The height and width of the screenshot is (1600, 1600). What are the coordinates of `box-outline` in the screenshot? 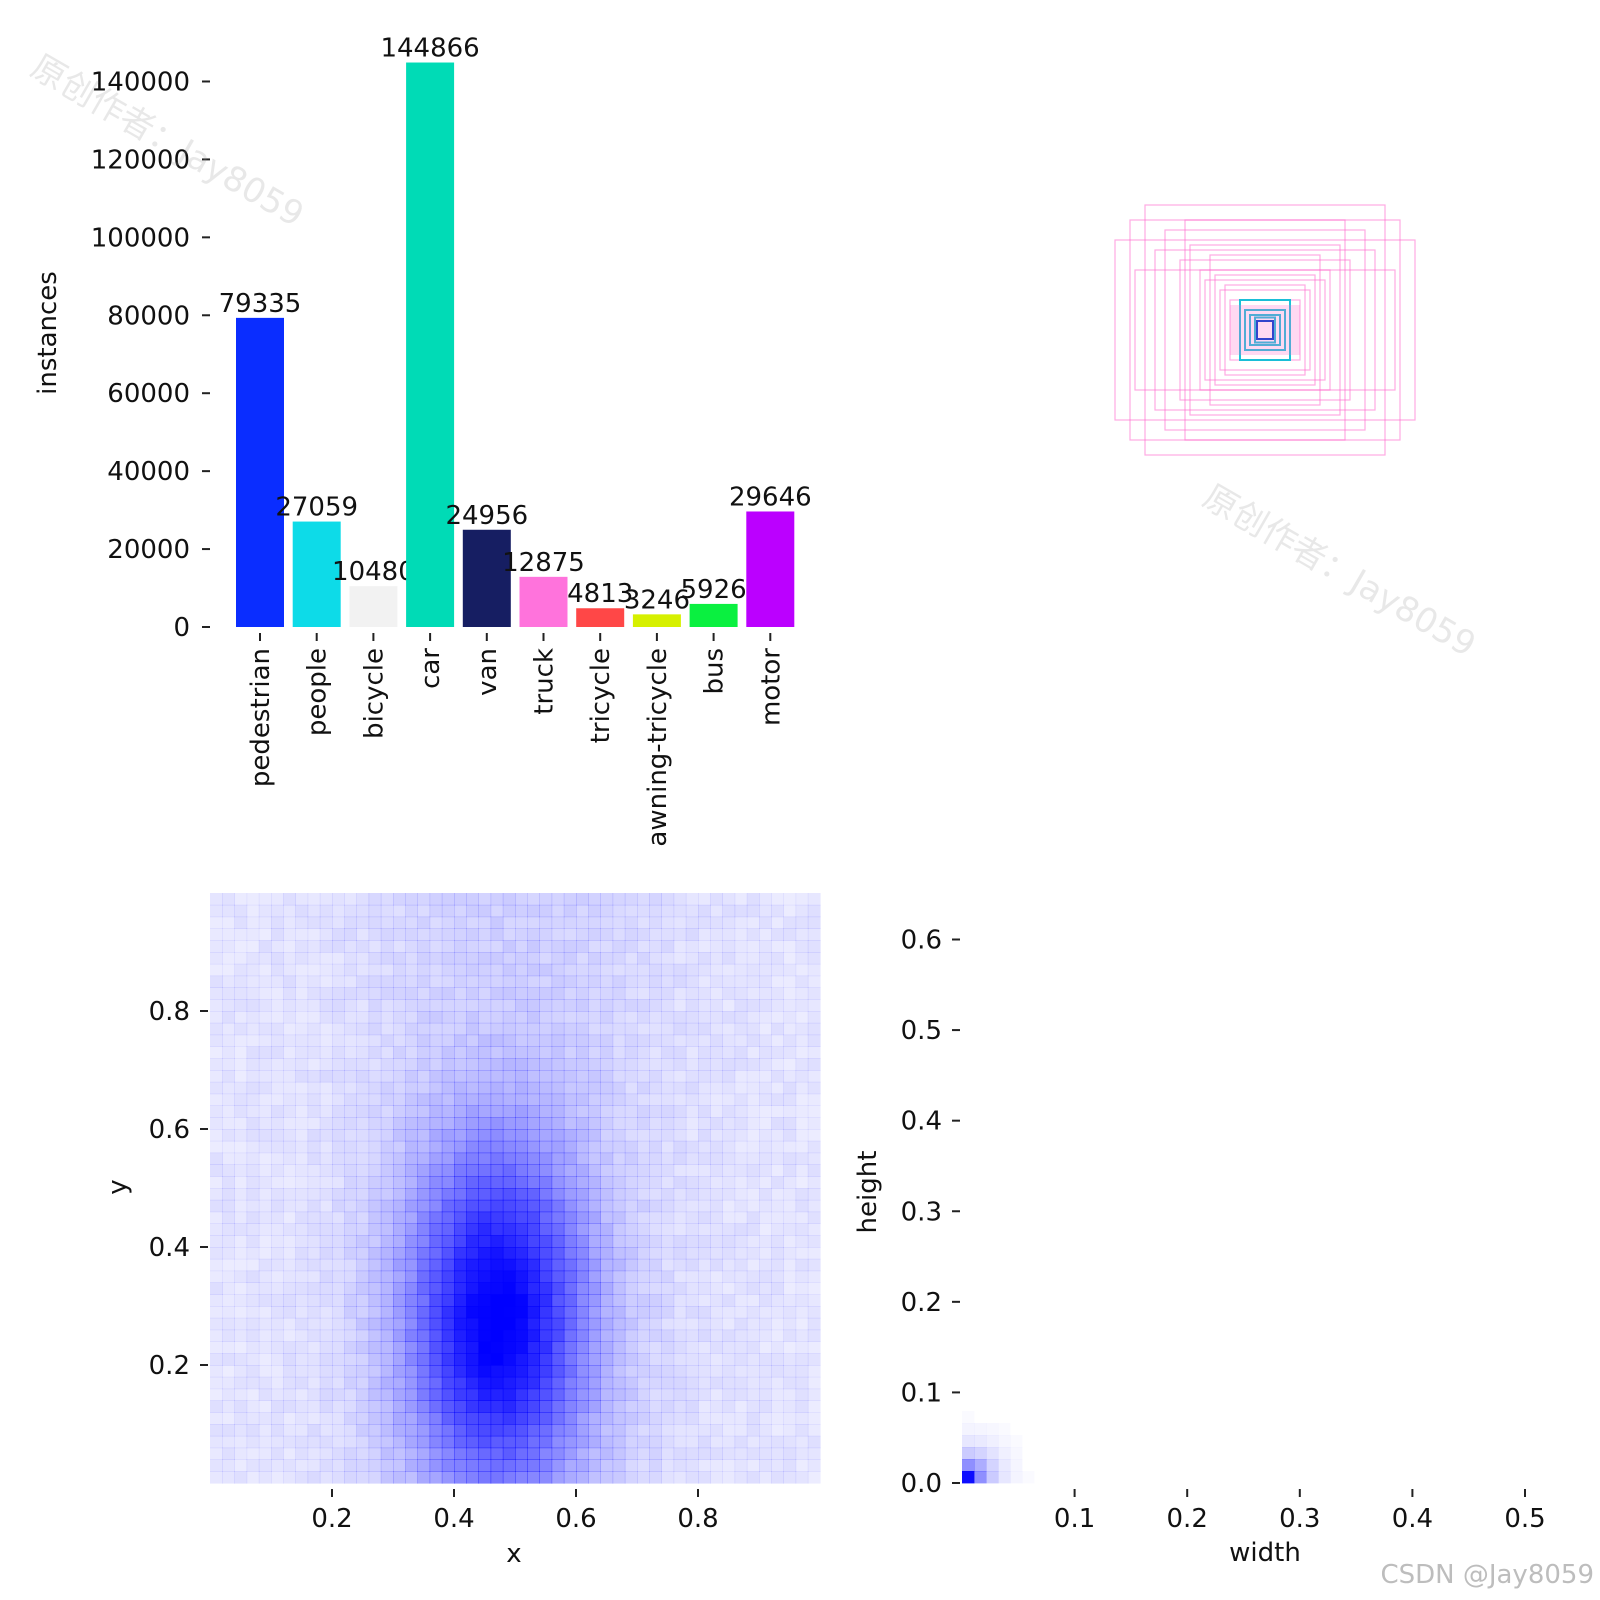 It's located at (1265, 330).